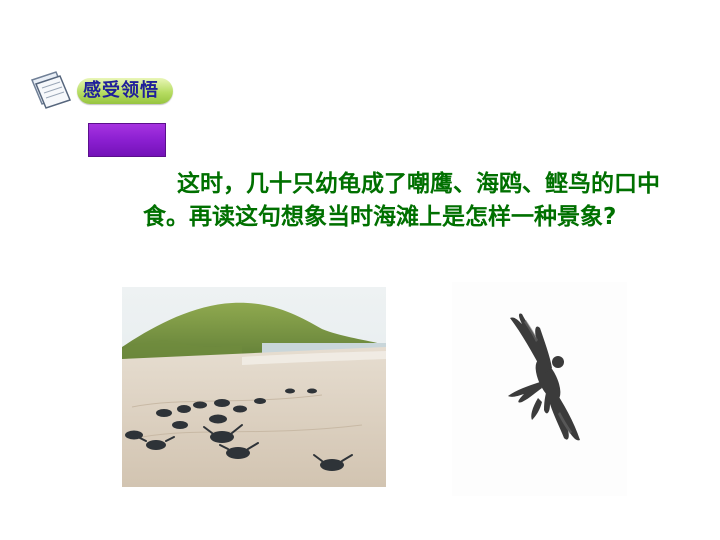 The height and width of the screenshot is (540, 720). What do you see at coordinates (539, 389) in the screenshot?
I see `eagle-photo` at bounding box center [539, 389].